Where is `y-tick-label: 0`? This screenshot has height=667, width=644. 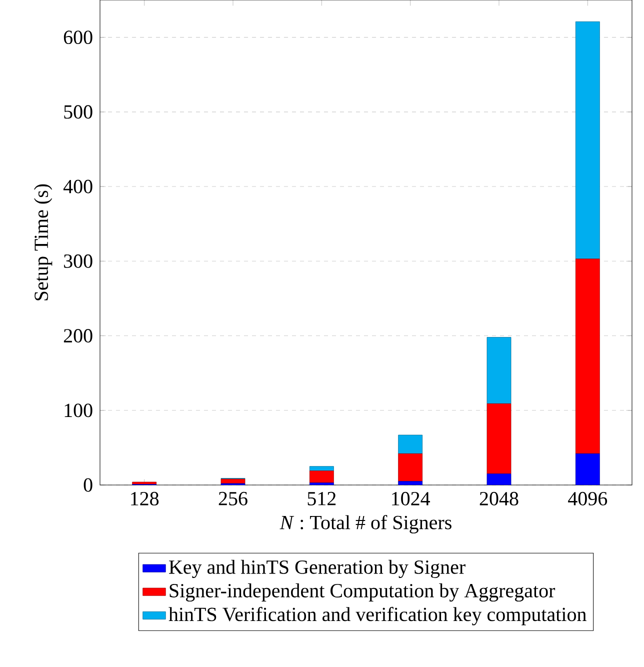 y-tick-label: 0 is located at coordinates (88, 485).